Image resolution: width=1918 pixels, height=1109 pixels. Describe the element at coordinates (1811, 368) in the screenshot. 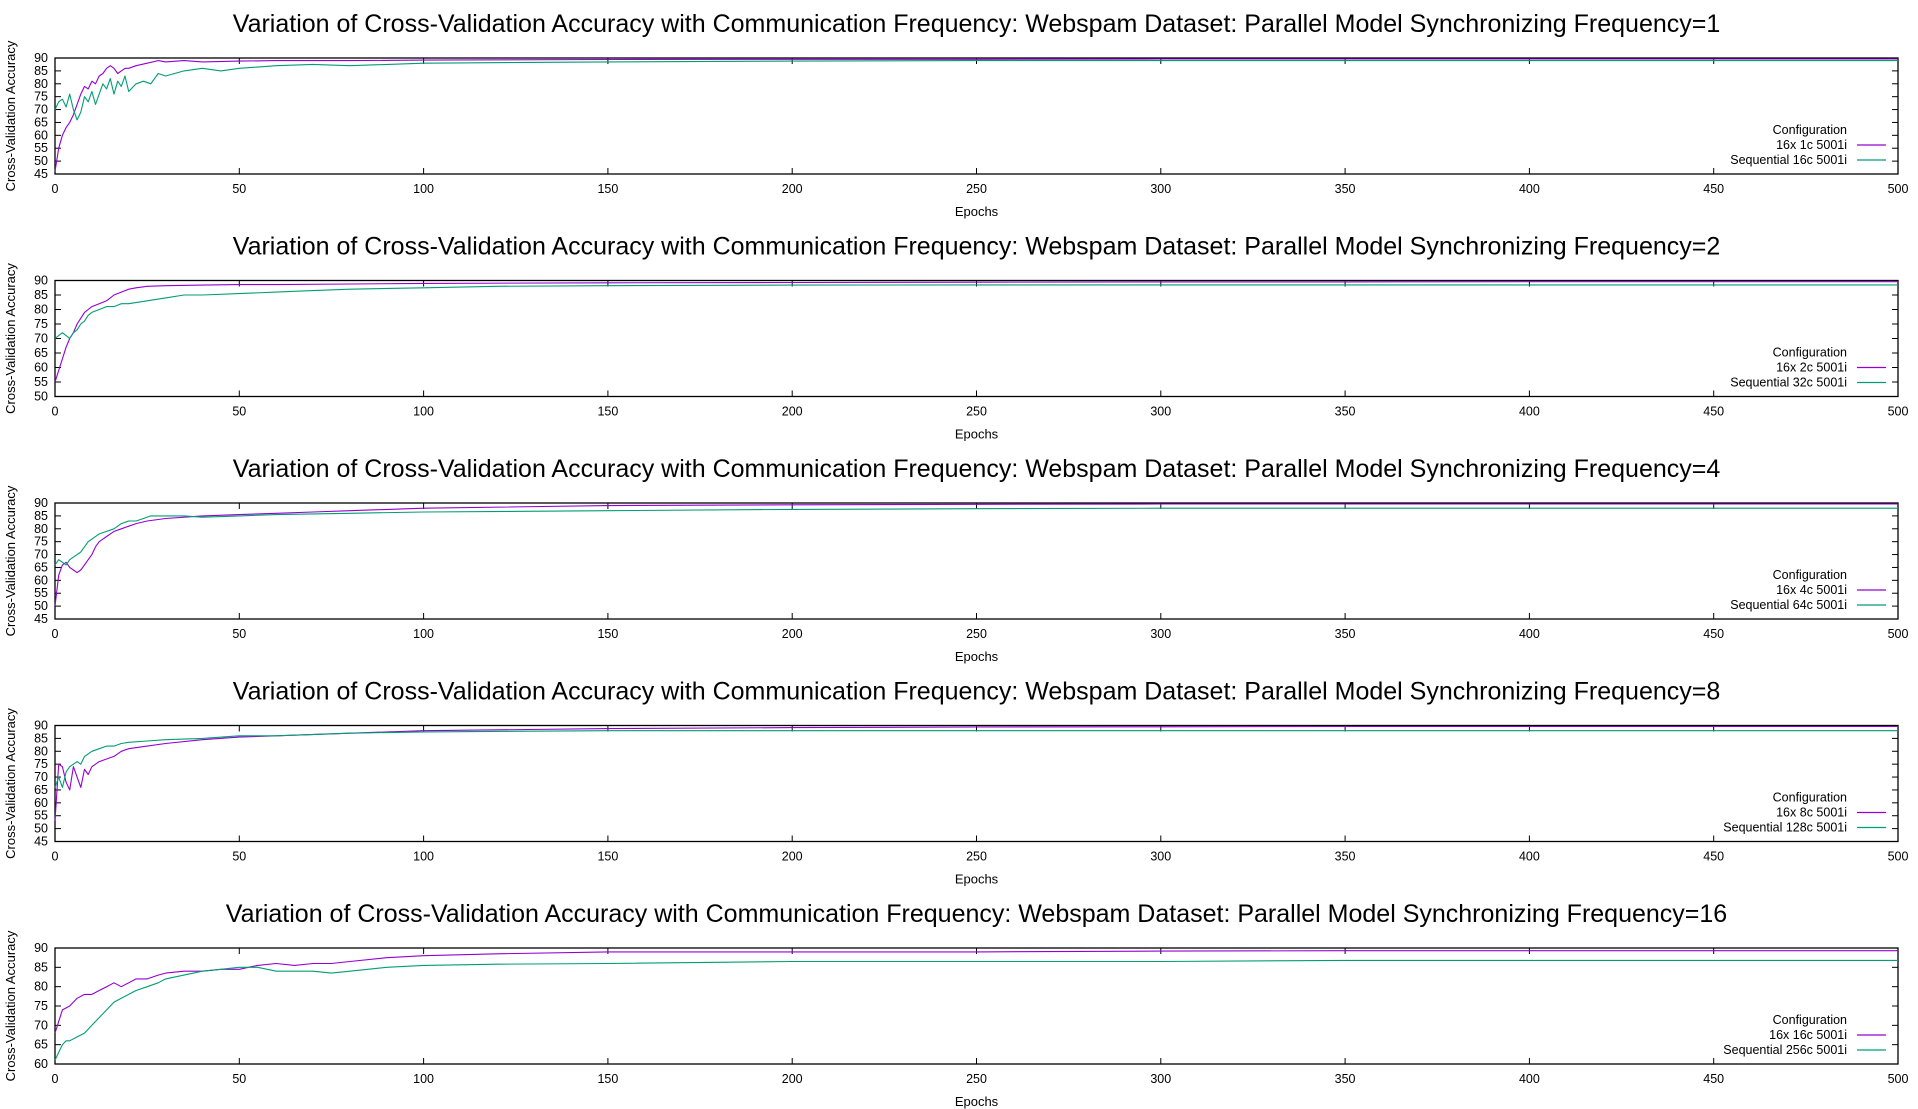

I see `legend-entry-label: 16x 2c 5001i` at that location.